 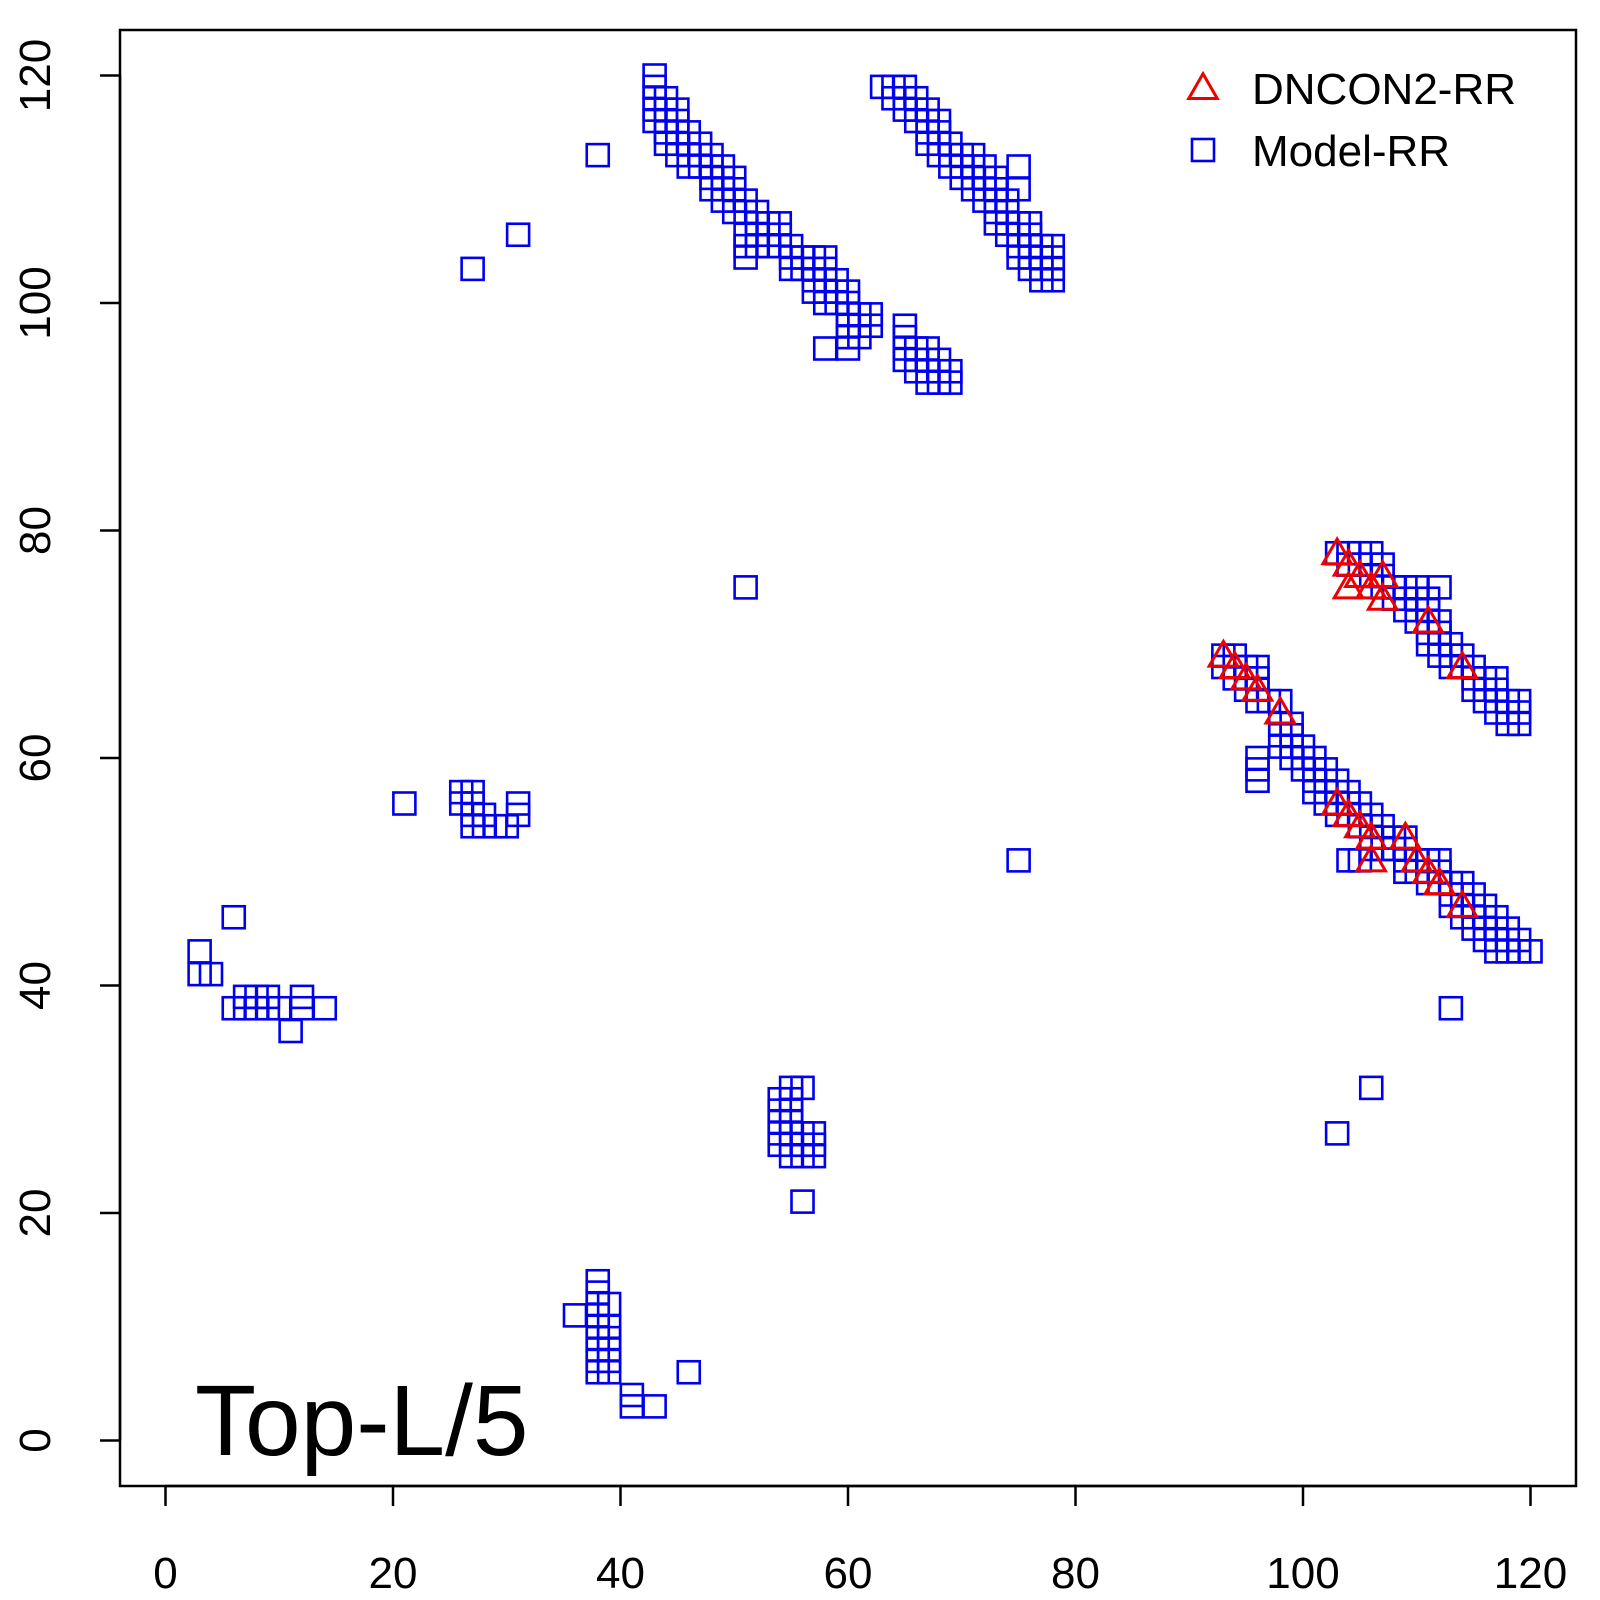 What do you see at coordinates (620, 1573) in the screenshot?
I see `x-tick-label: 40` at bounding box center [620, 1573].